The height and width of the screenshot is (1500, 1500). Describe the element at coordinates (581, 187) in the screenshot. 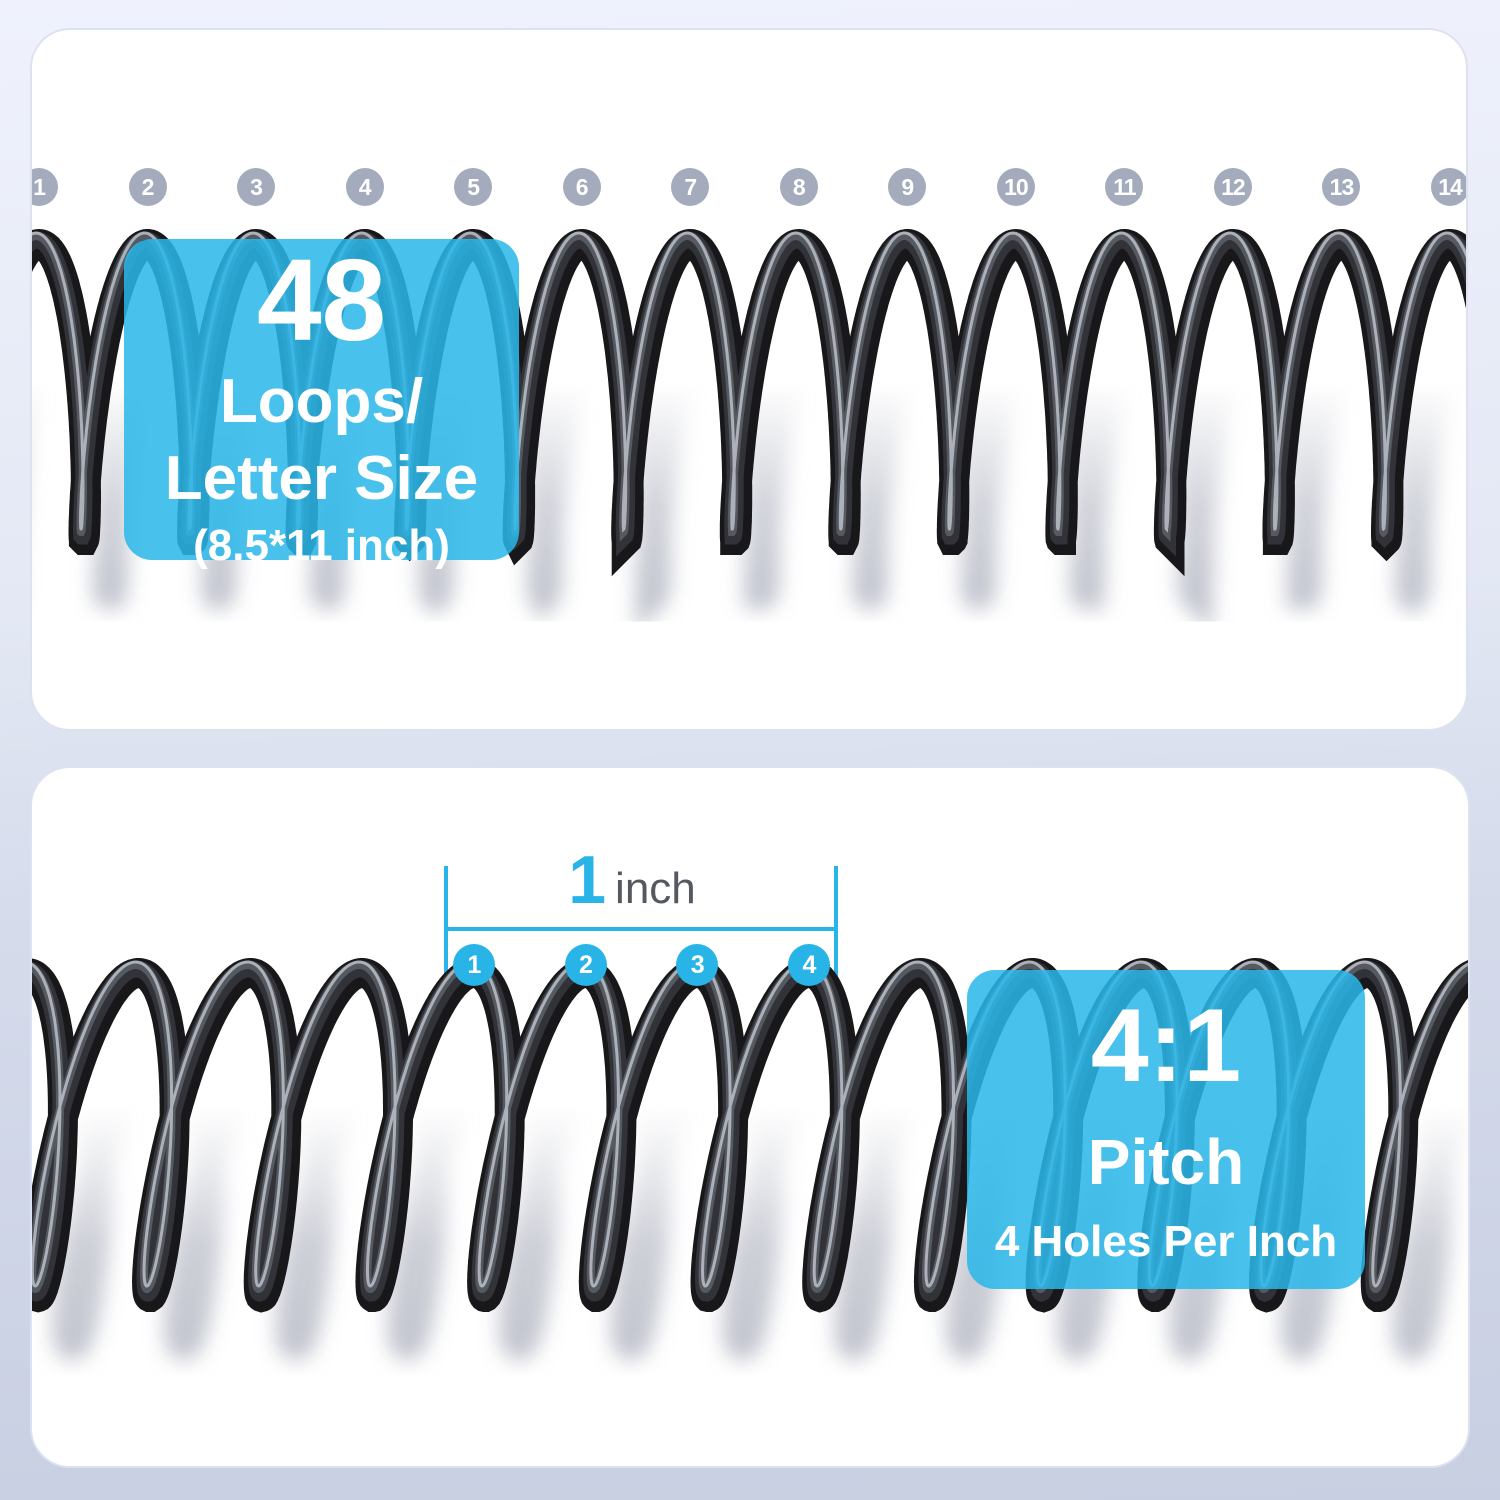

I see `hole-number-marker: 6` at that location.